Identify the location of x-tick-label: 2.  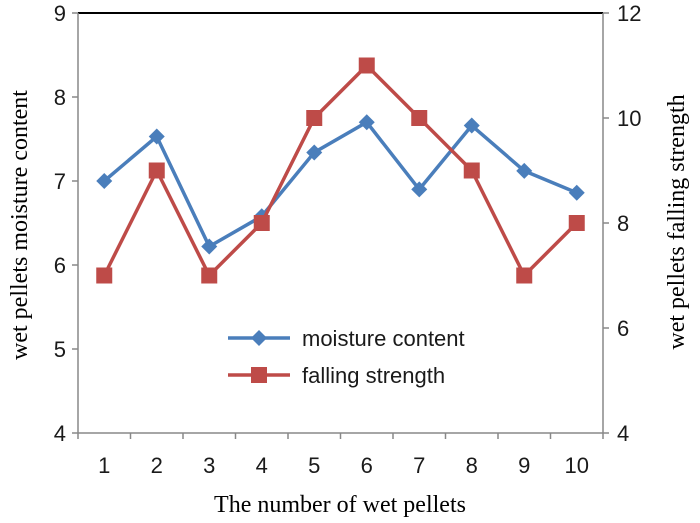
(157, 465).